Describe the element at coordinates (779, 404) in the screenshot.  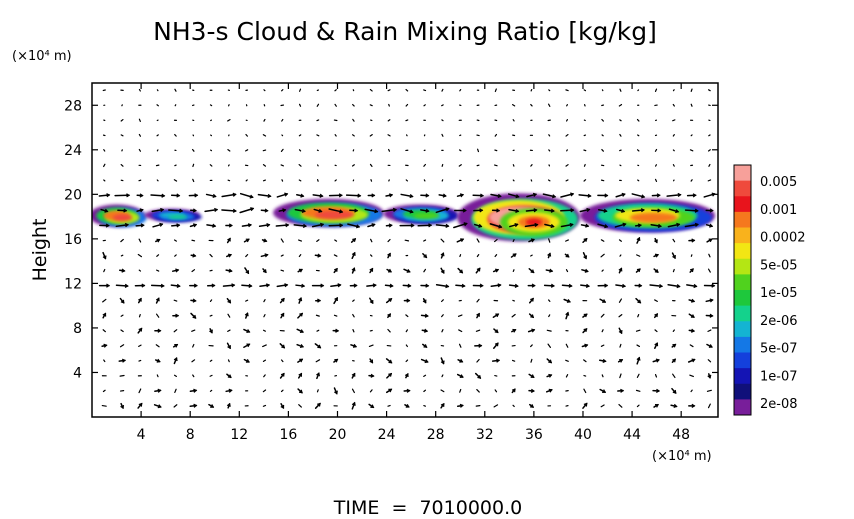
I see `colorbar-label: 2e-08` at that location.